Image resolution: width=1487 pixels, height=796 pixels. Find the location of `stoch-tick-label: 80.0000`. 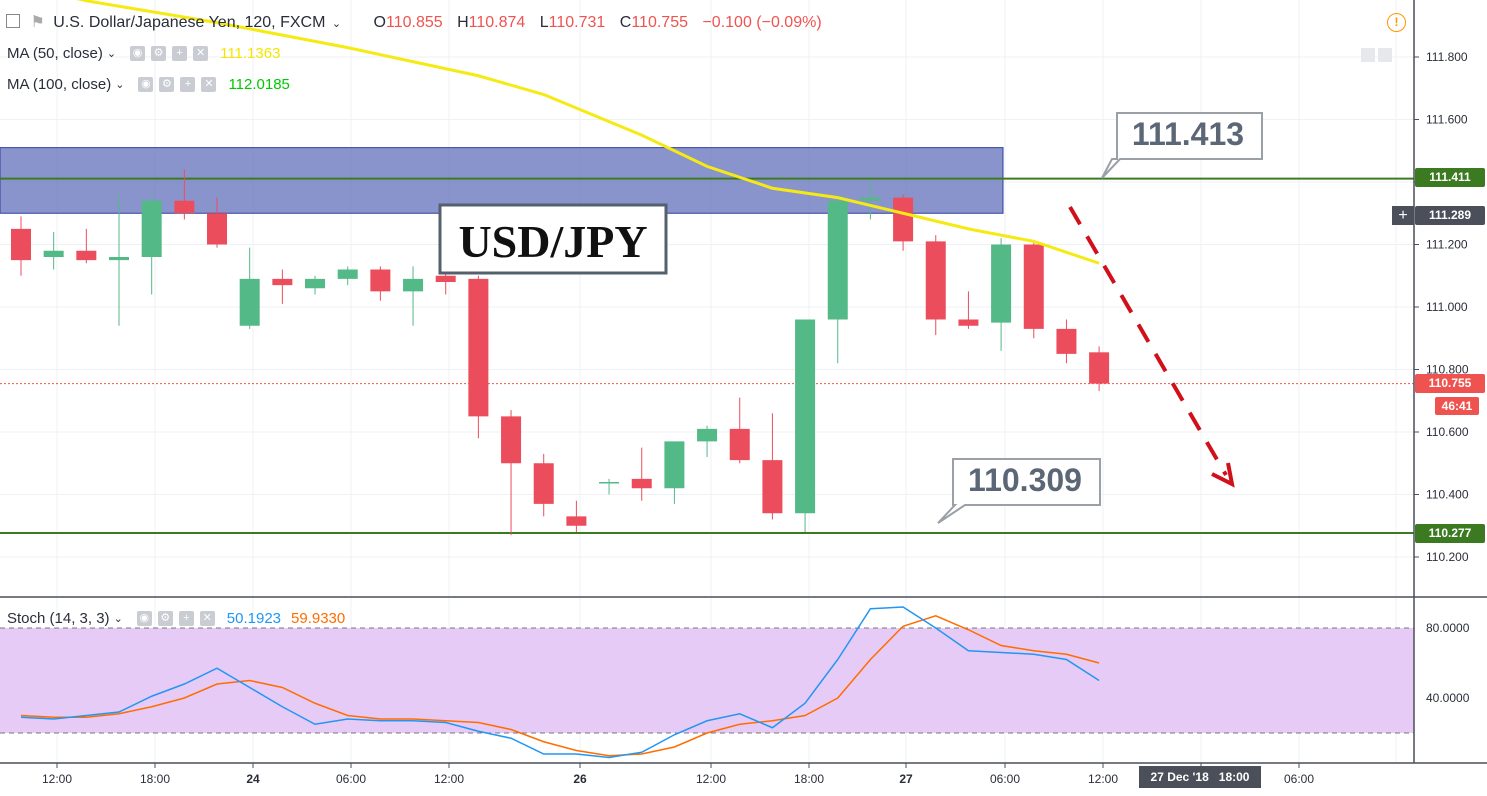

stoch-tick-label: 80.0000 is located at coordinates (1448, 628).